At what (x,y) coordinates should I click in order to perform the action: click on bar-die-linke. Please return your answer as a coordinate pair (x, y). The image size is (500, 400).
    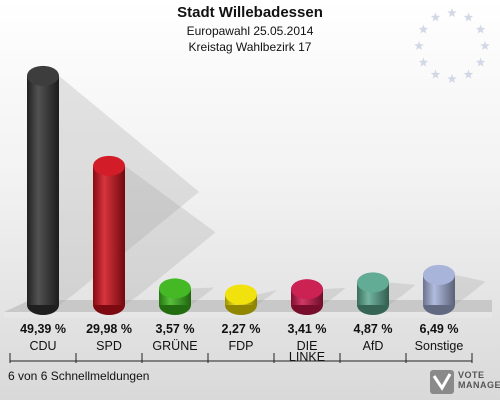
    Looking at the image, I should click on (307, 297).